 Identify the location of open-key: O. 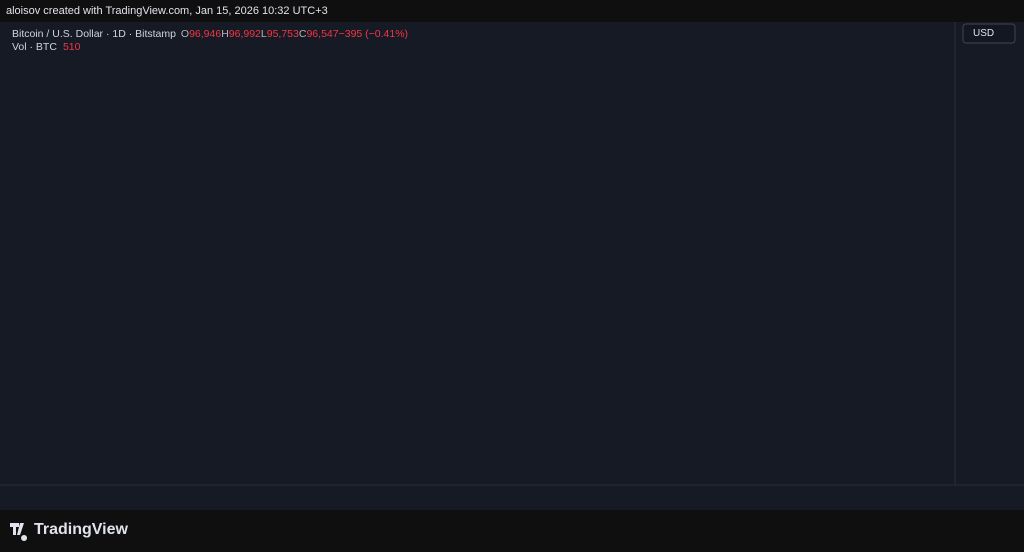
(185, 34).